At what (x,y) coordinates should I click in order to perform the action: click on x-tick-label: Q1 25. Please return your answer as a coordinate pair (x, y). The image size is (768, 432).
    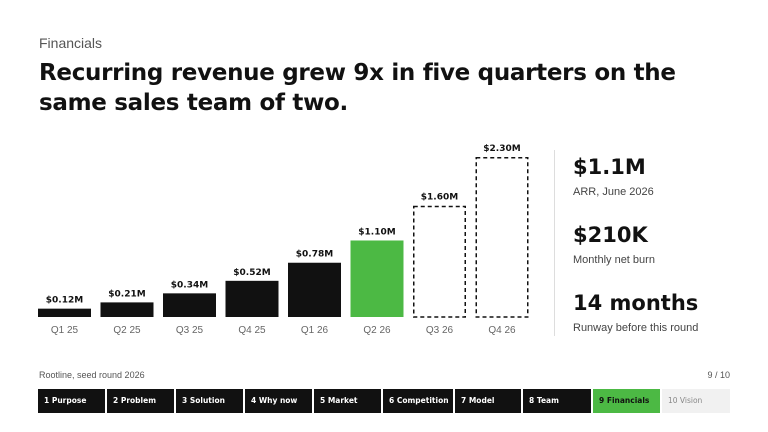
    Looking at the image, I should click on (65, 330).